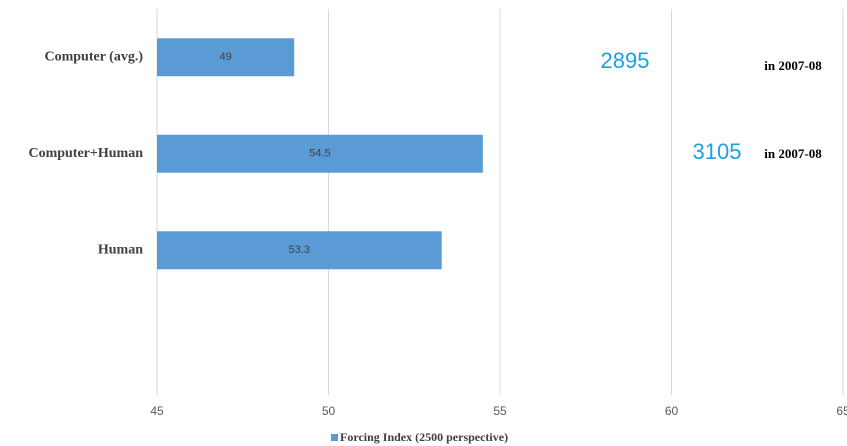 The height and width of the screenshot is (446, 847). What do you see at coordinates (625, 60) in the screenshot?
I see `annotation-number: 2895` at bounding box center [625, 60].